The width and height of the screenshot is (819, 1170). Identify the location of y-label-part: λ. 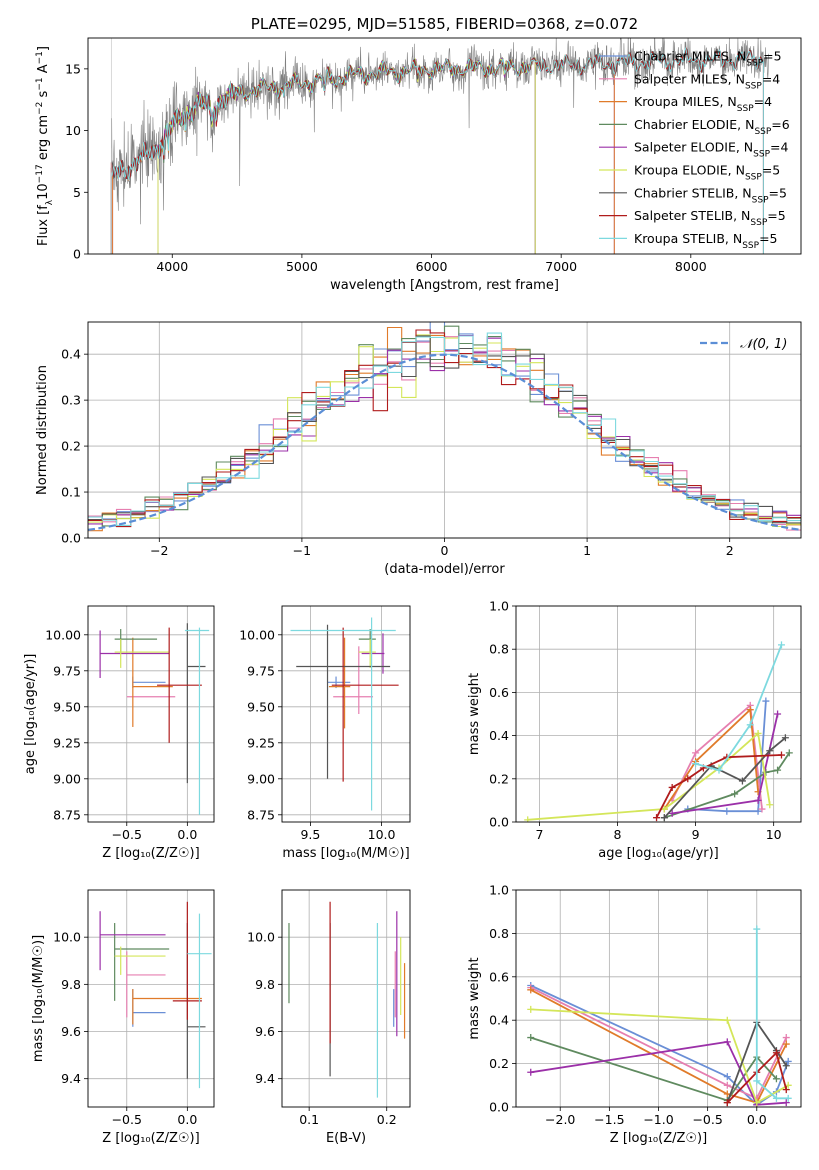
(50, 202).